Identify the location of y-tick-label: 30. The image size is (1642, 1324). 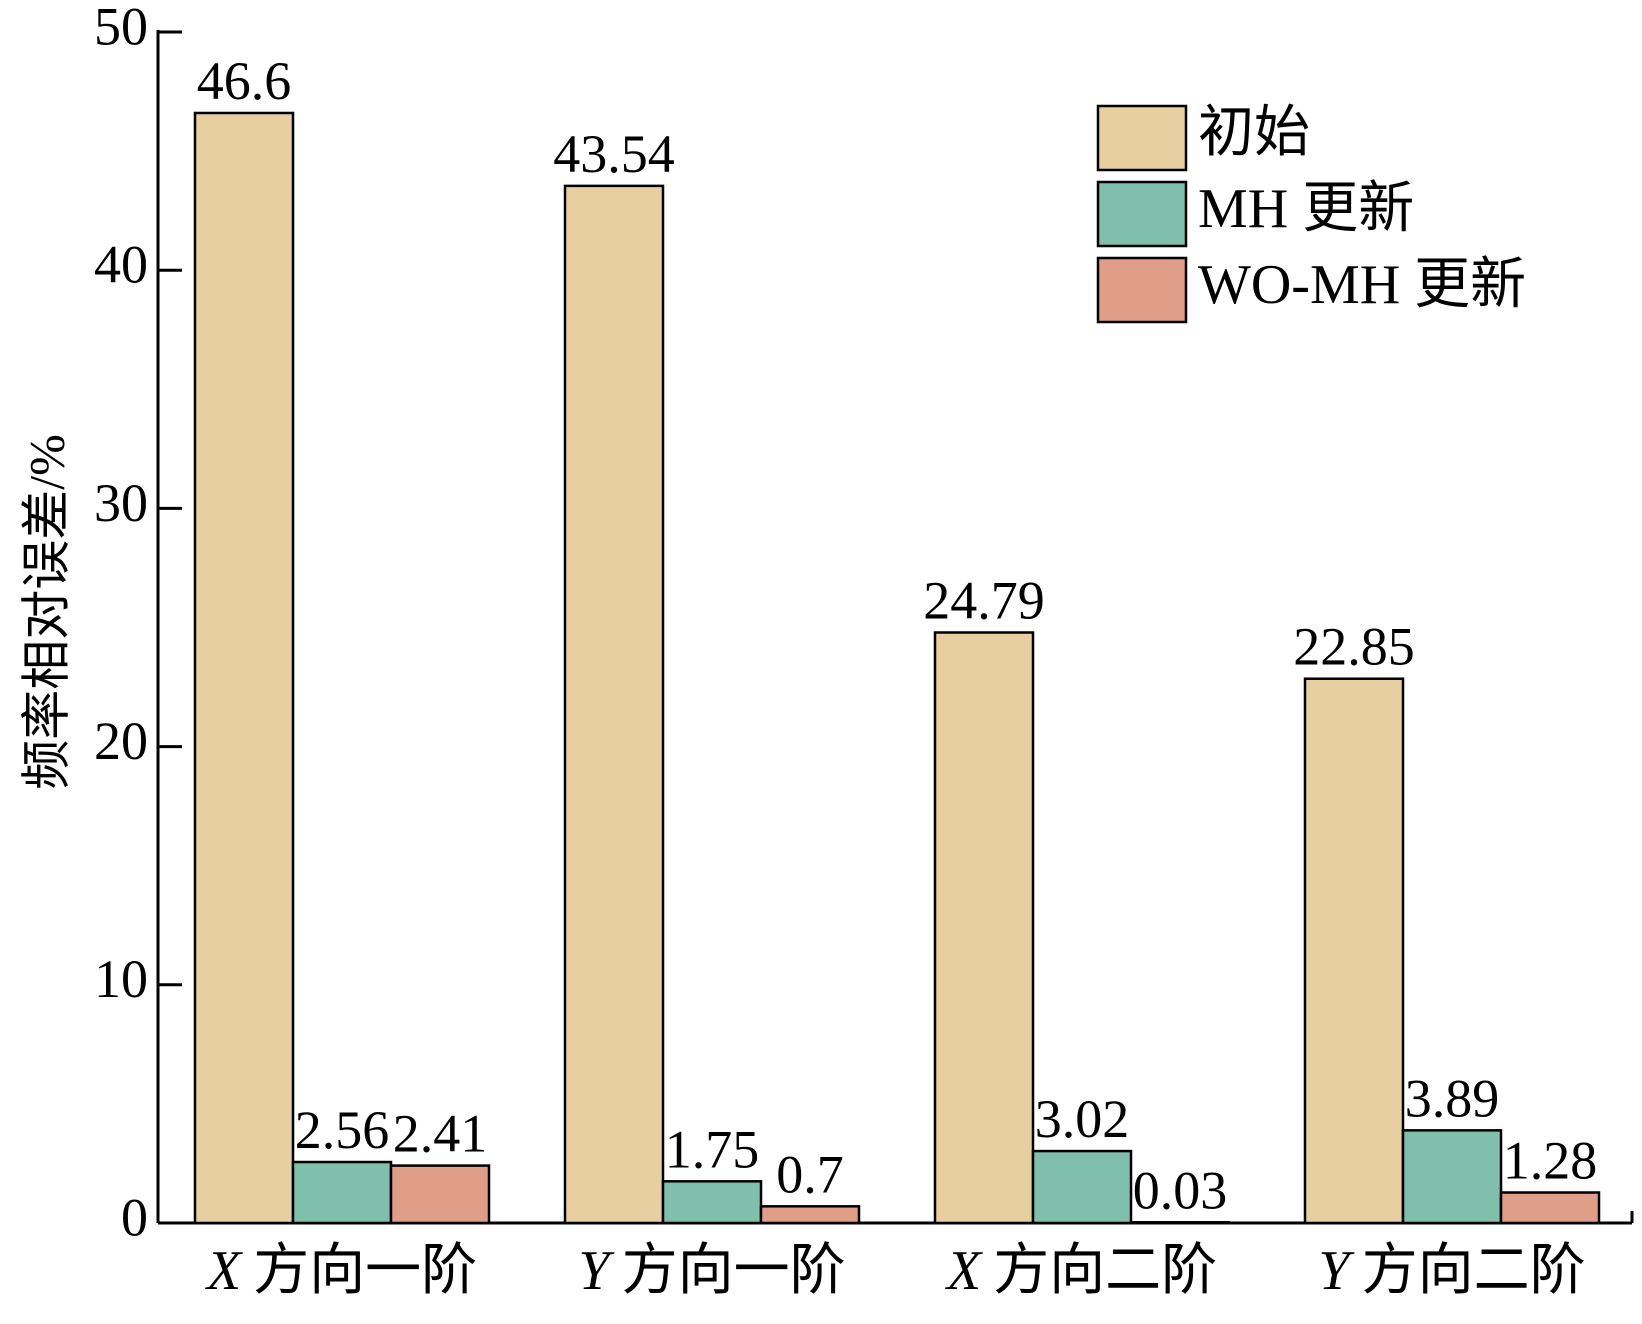
(121, 503).